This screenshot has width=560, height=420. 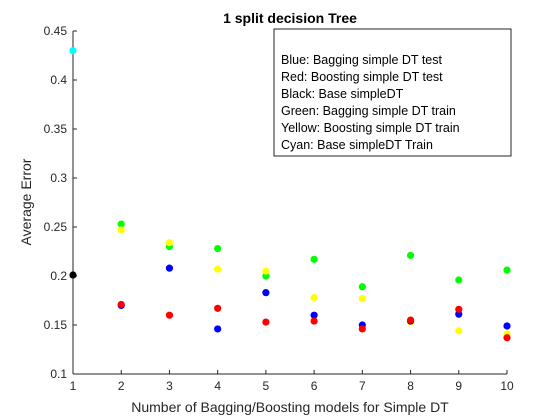 What do you see at coordinates (217, 386) in the screenshot?
I see `x-tick-label: 4` at bounding box center [217, 386].